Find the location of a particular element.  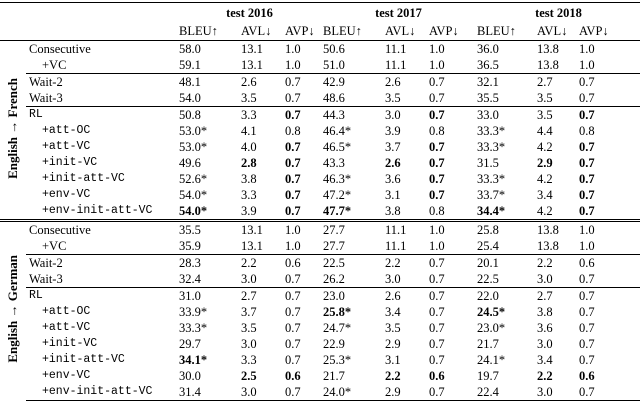

metric-value: 33.9* is located at coordinates (193, 312).